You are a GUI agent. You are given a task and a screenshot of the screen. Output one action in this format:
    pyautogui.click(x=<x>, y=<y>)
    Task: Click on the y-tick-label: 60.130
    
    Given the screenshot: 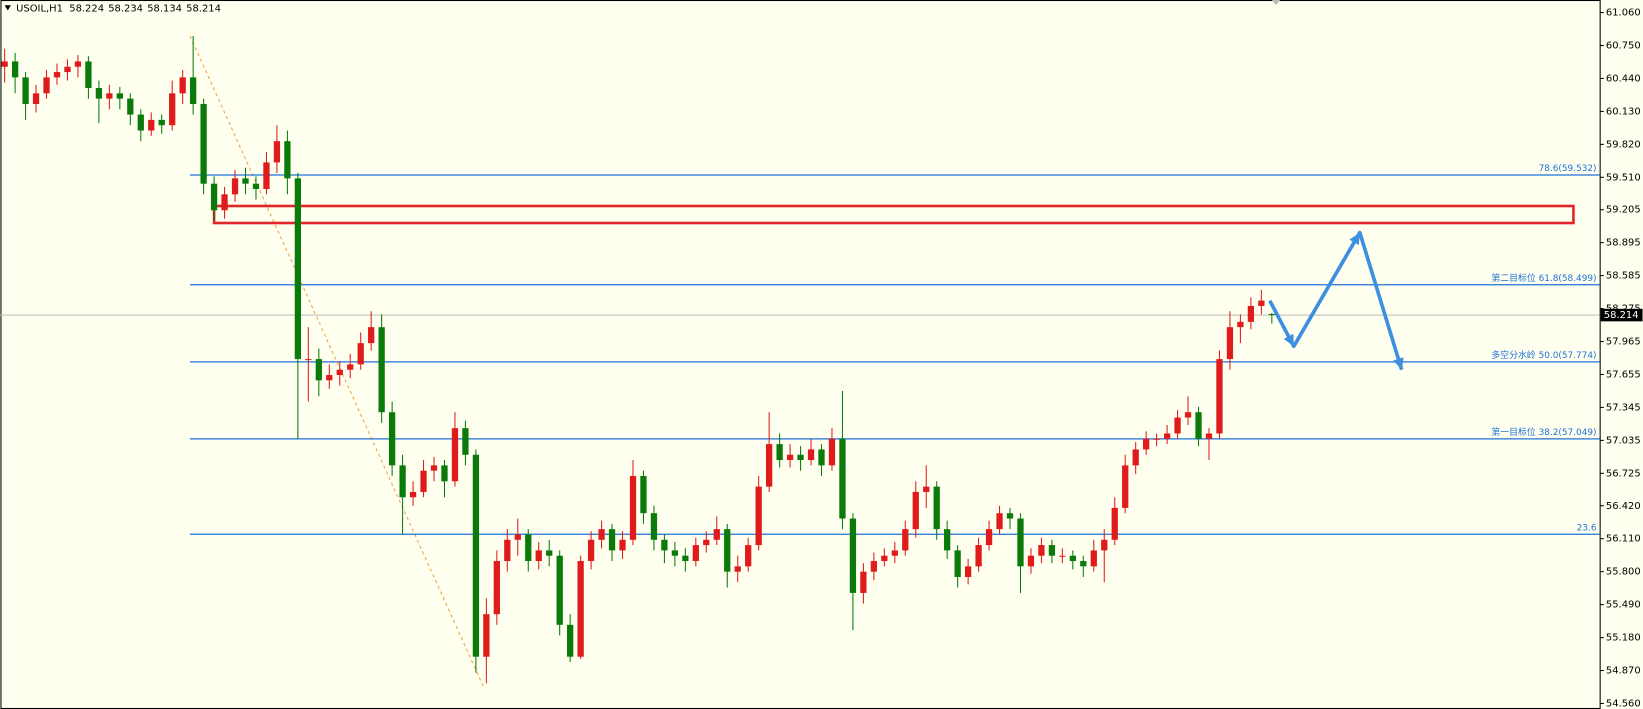 What is the action you would take?
    pyautogui.click(x=1623, y=111)
    